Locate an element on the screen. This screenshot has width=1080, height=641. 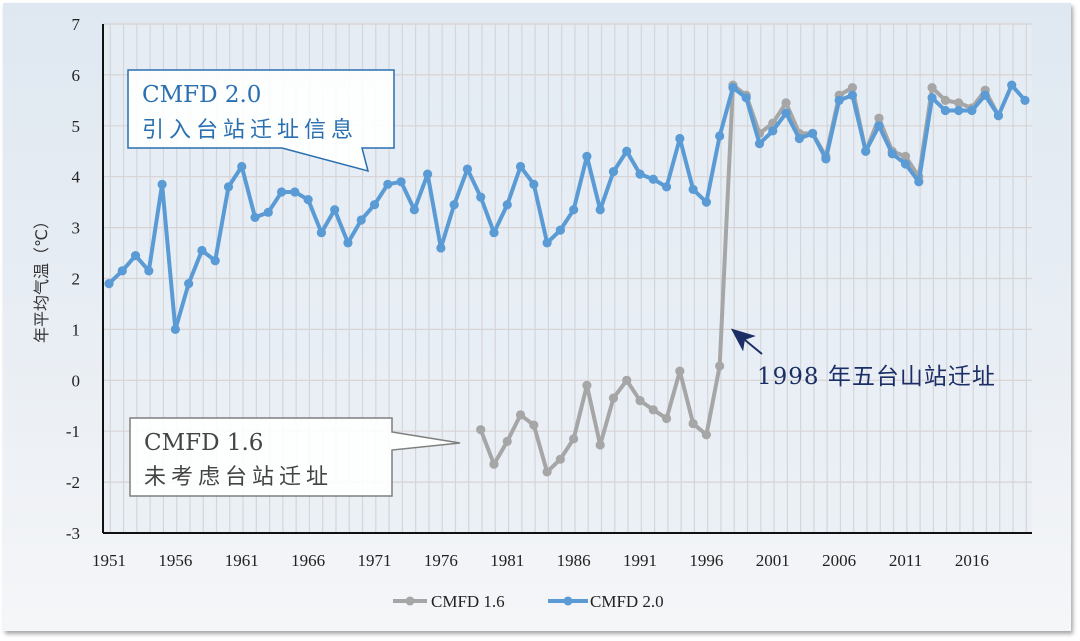
x-tick-label: 2016 is located at coordinates (972, 560).